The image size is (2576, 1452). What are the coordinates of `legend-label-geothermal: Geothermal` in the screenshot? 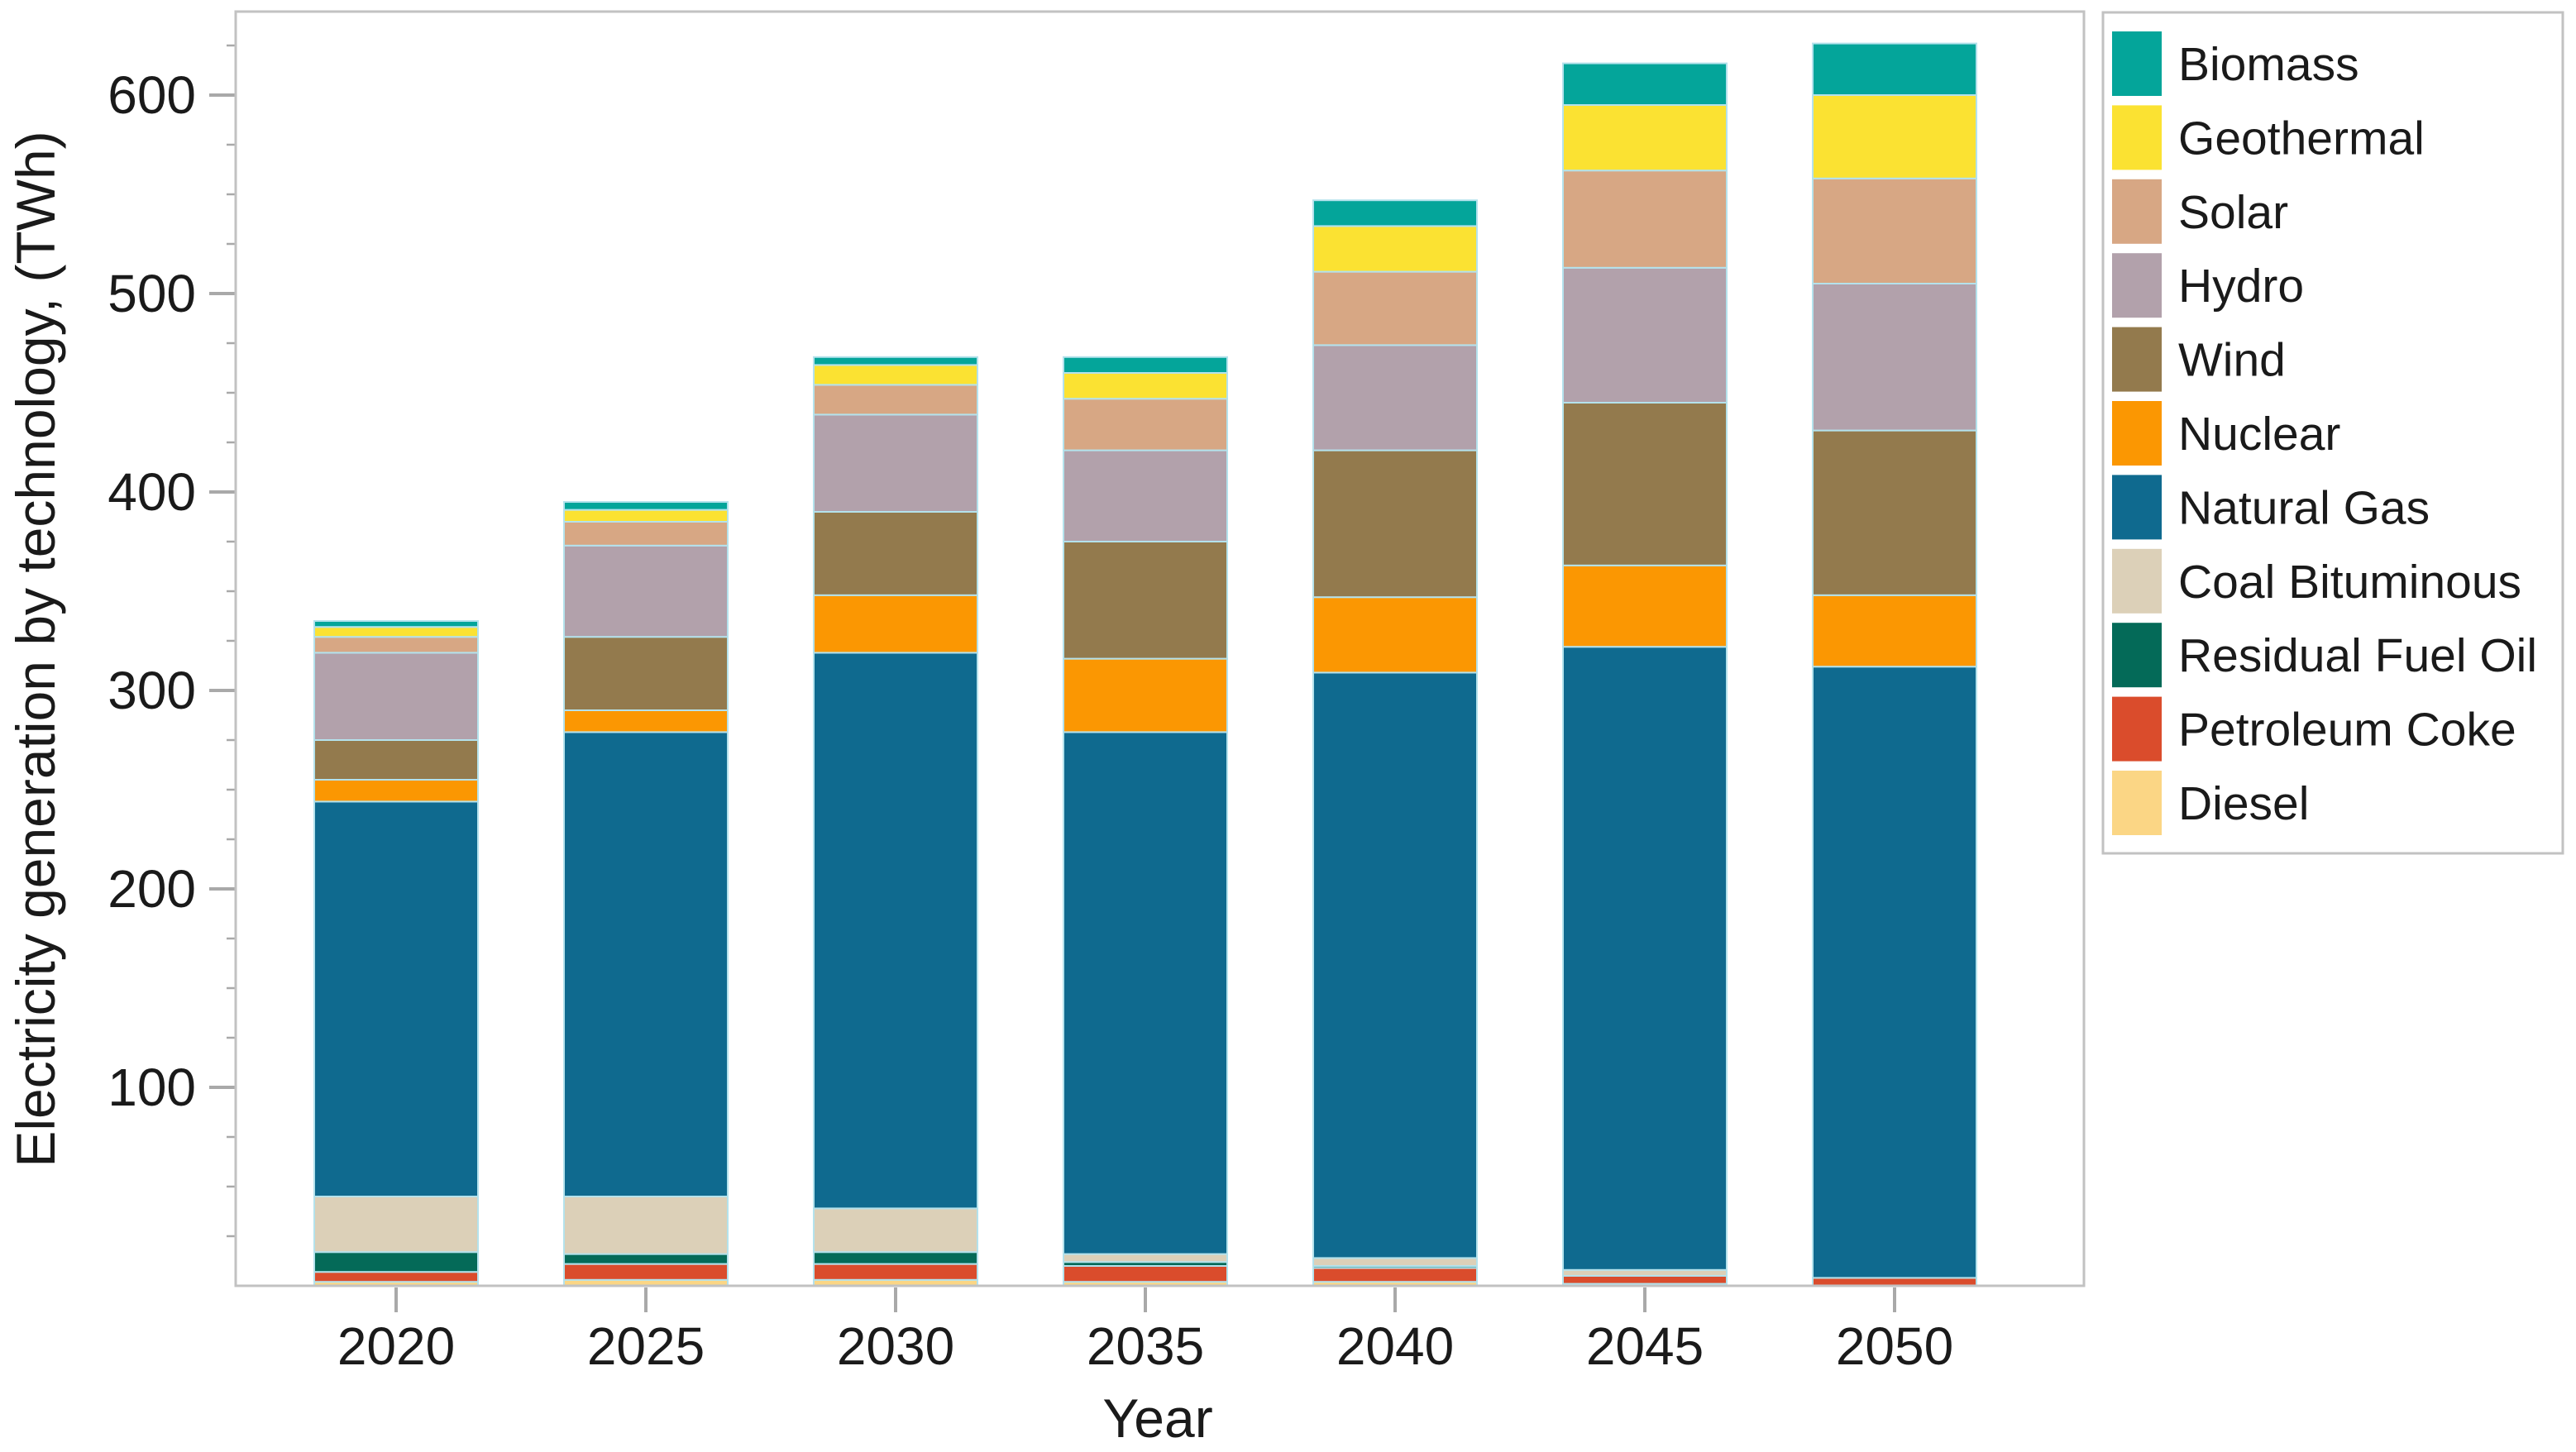 It's located at (2301, 138).